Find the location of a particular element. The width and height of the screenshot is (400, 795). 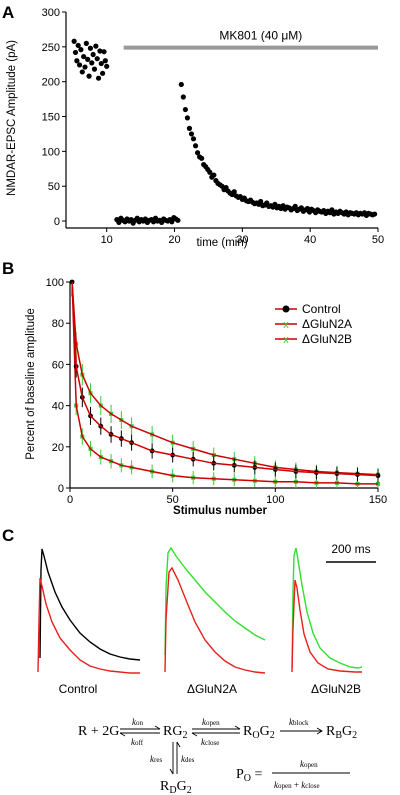

trace-control-black is located at coordinates (90, 604).